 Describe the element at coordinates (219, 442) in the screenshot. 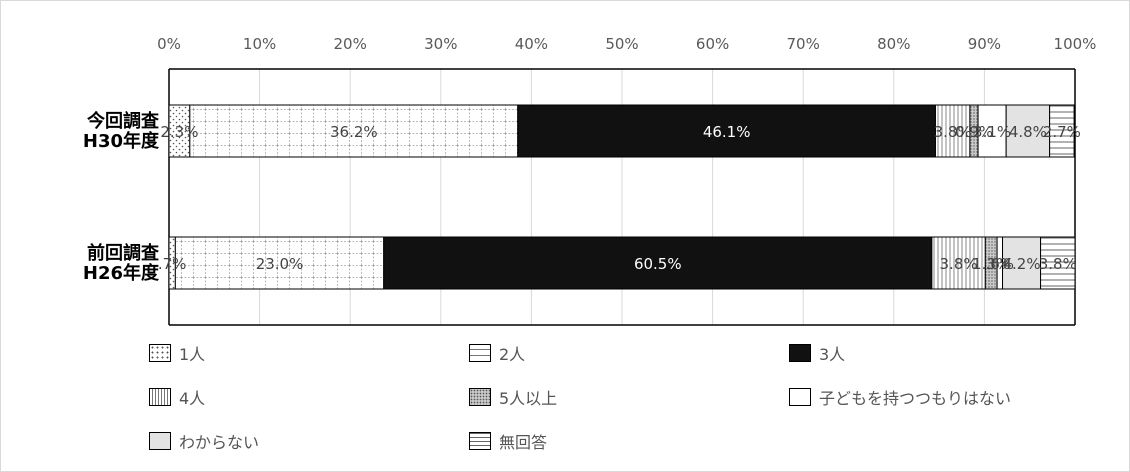

I see `legend-label: わからない` at that location.